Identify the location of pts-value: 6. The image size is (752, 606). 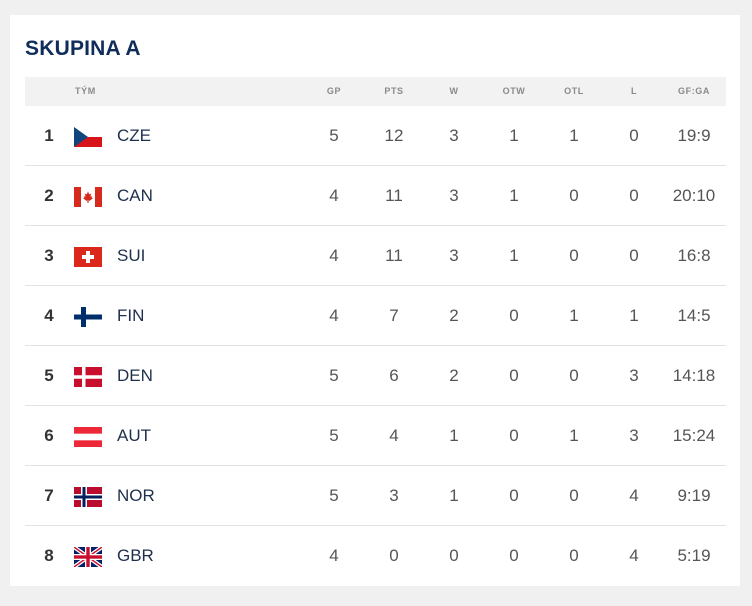
(394, 375).